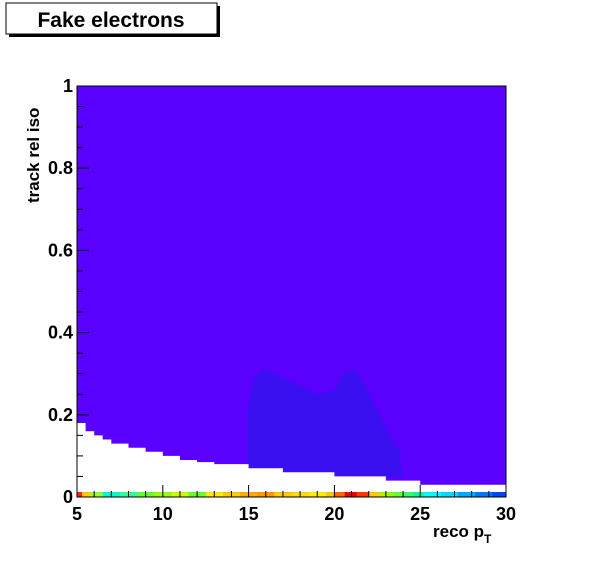 Image resolution: width=596 pixels, height=572 pixels. Describe the element at coordinates (60, 415) in the screenshot. I see `y-tick-label: 0.2` at that location.